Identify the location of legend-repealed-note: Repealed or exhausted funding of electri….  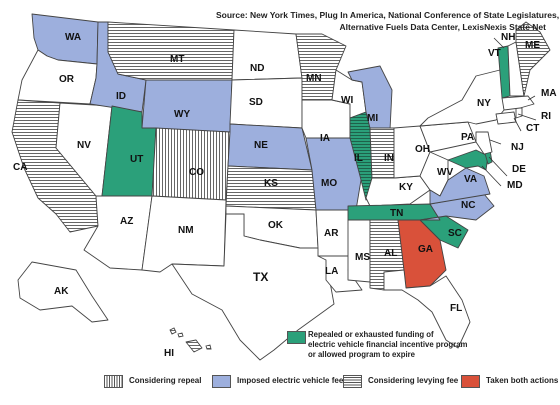
(403, 345).